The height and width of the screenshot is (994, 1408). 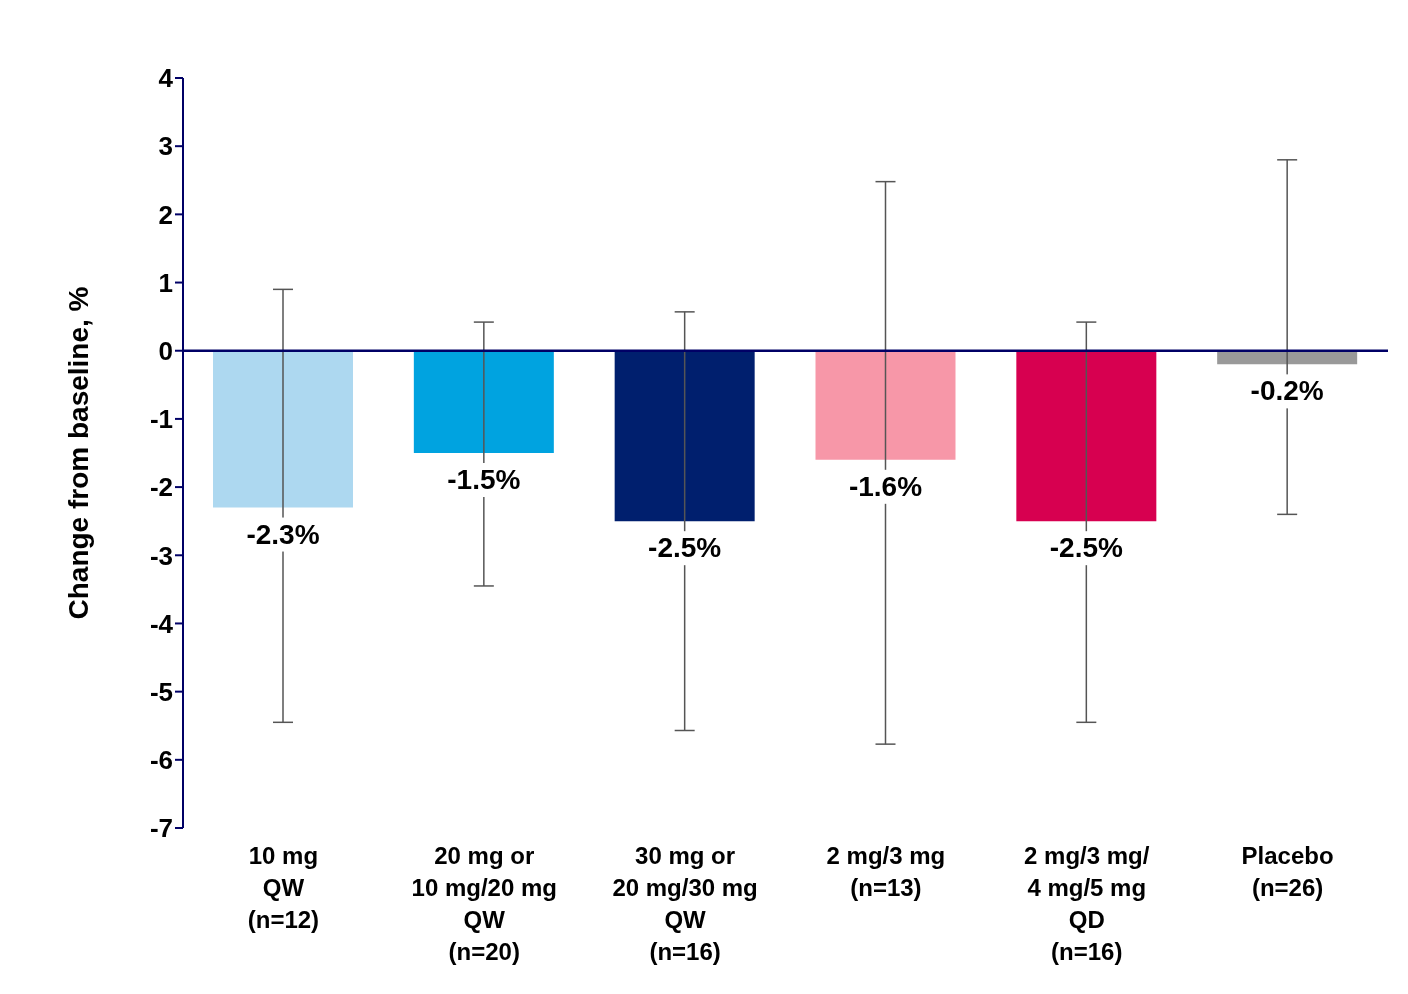 What do you see at coordinates (283, 534) in the screenshot?
I see `data-label: -2.3%` at bounding box center [283, 534].